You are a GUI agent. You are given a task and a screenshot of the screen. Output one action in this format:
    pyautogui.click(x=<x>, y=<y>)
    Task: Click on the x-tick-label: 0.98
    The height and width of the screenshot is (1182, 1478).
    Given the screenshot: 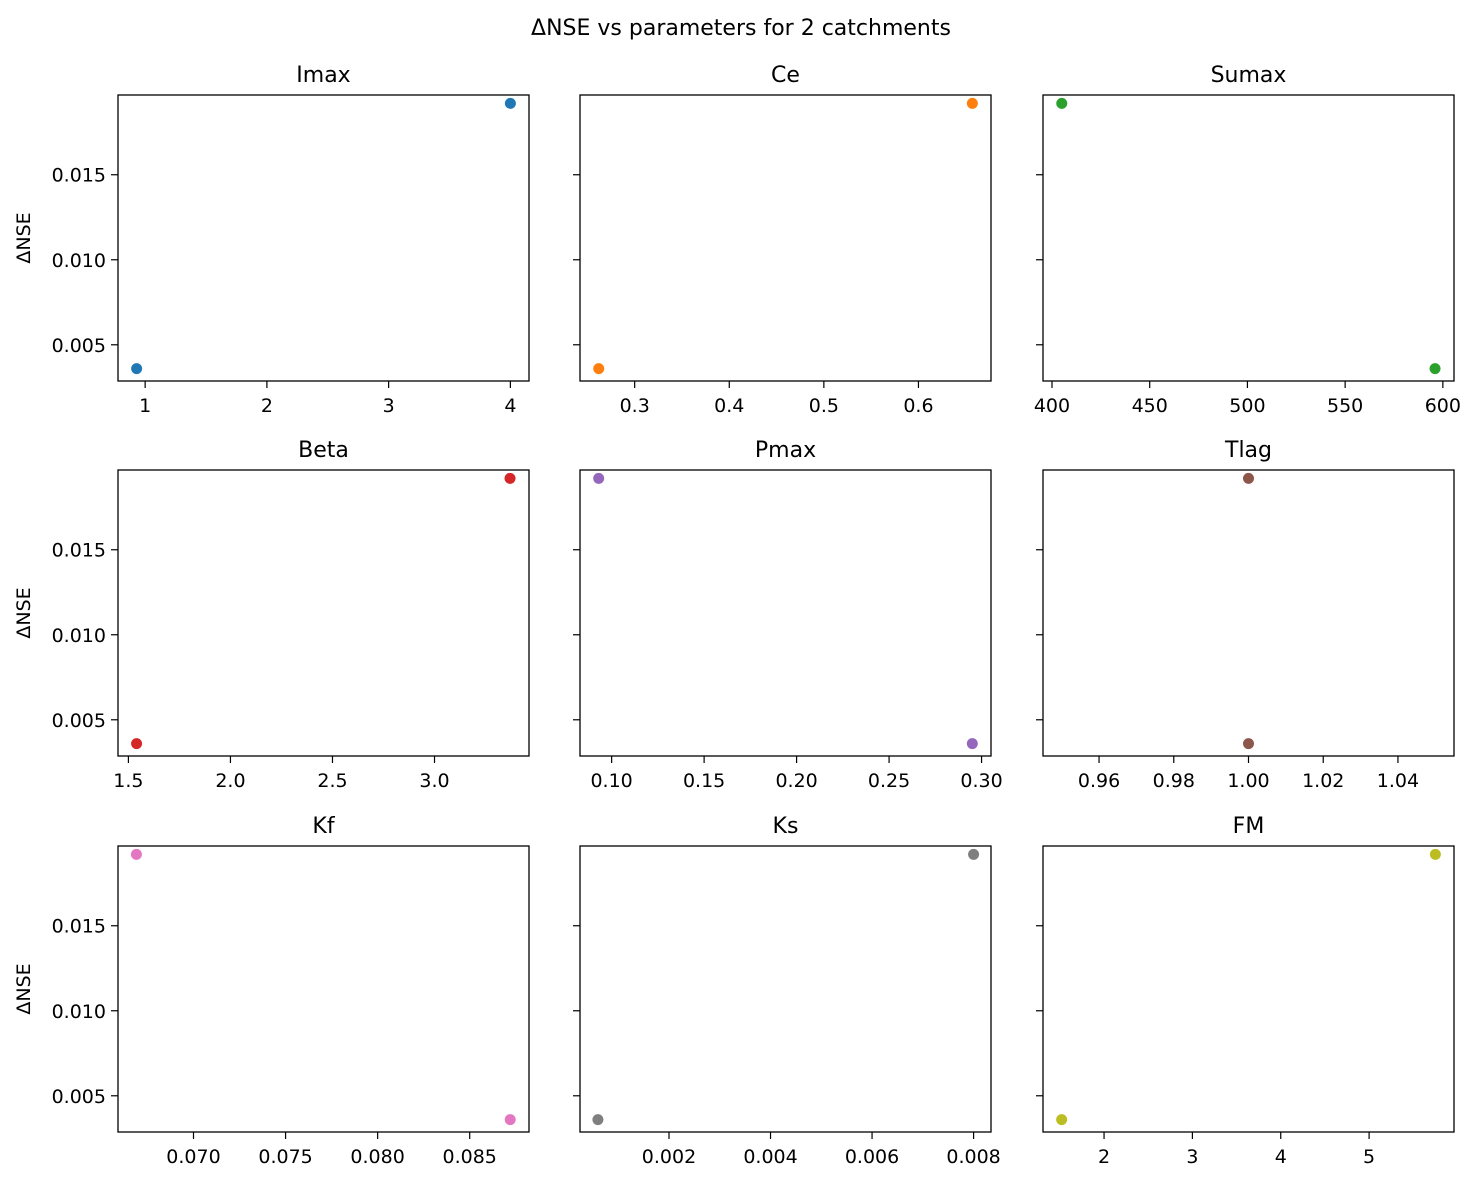 What is the action you would take?
    pyautogui.click(x=1174, y=781)
    